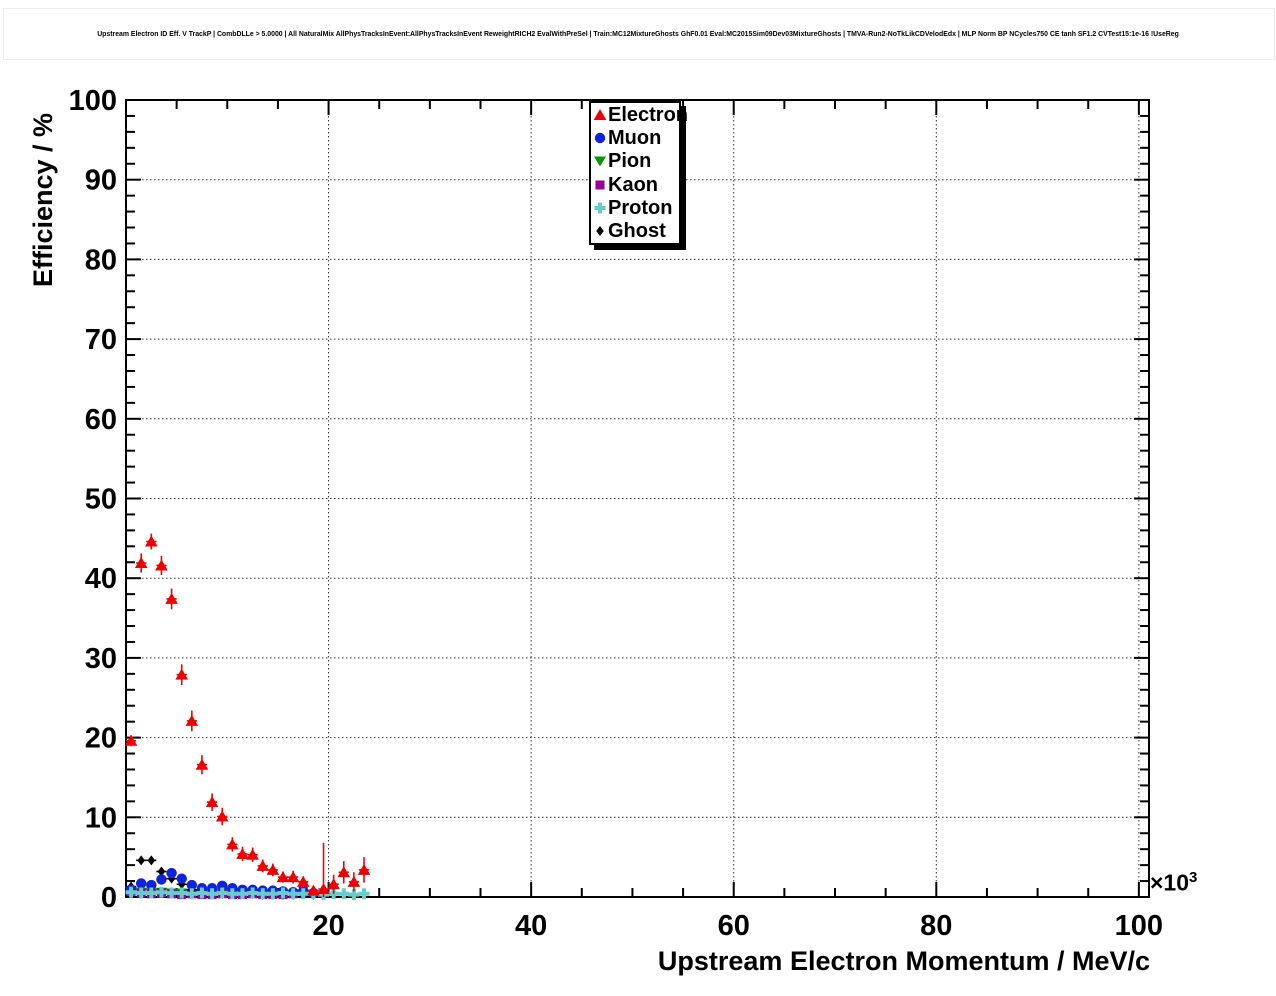 The height and width of the screenshot is (996, 1276). Describe the element at coordinates (1193, 877) in the screenshot. I see `power-exponent: 3` at that location.